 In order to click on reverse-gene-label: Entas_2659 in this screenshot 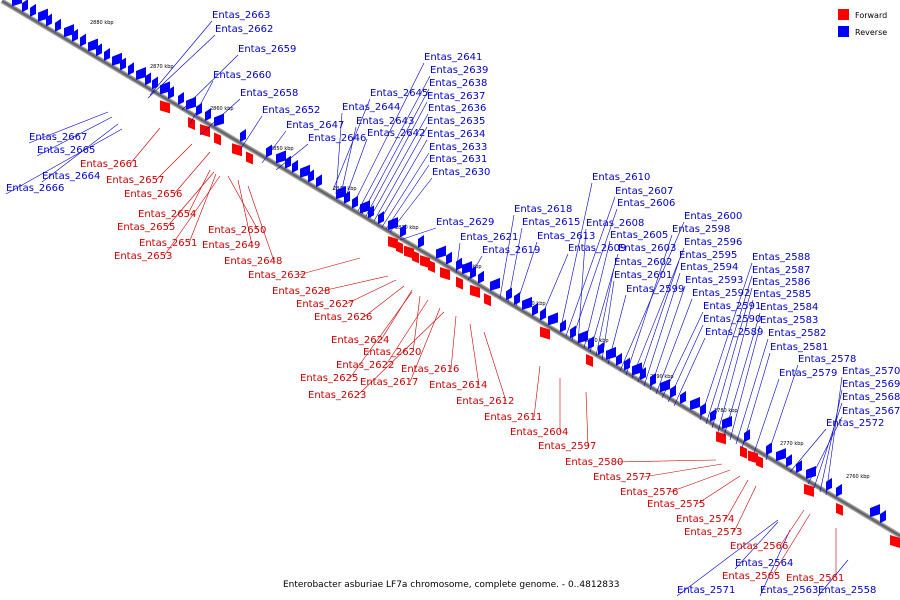, I will do `click(267, 49)`.